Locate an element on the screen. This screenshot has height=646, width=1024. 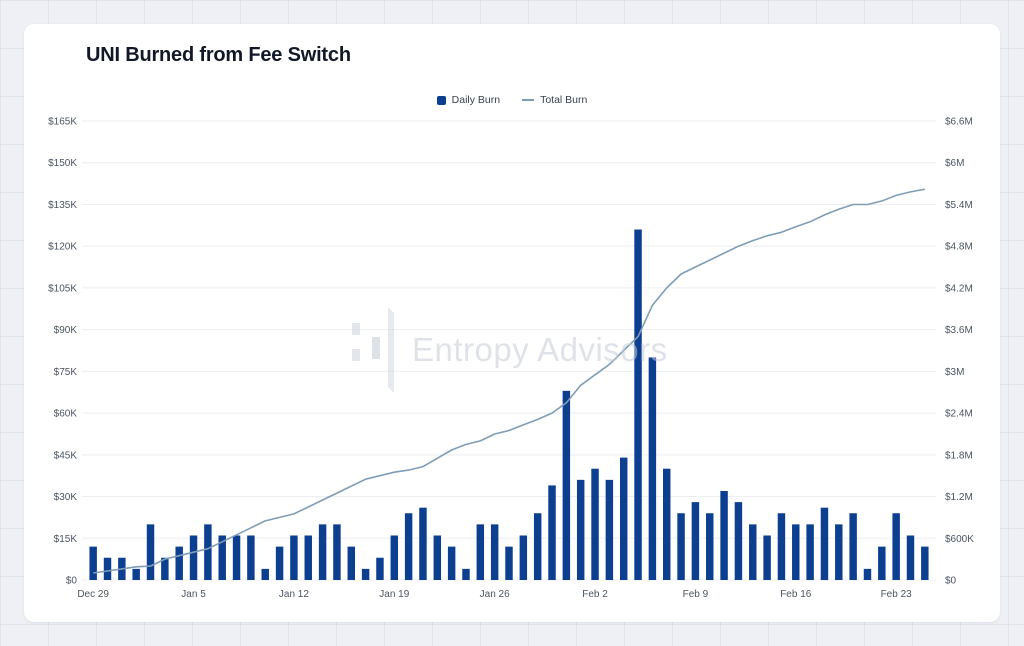
x-tick-label: Jan 19 is located at coordinates (394, 594).